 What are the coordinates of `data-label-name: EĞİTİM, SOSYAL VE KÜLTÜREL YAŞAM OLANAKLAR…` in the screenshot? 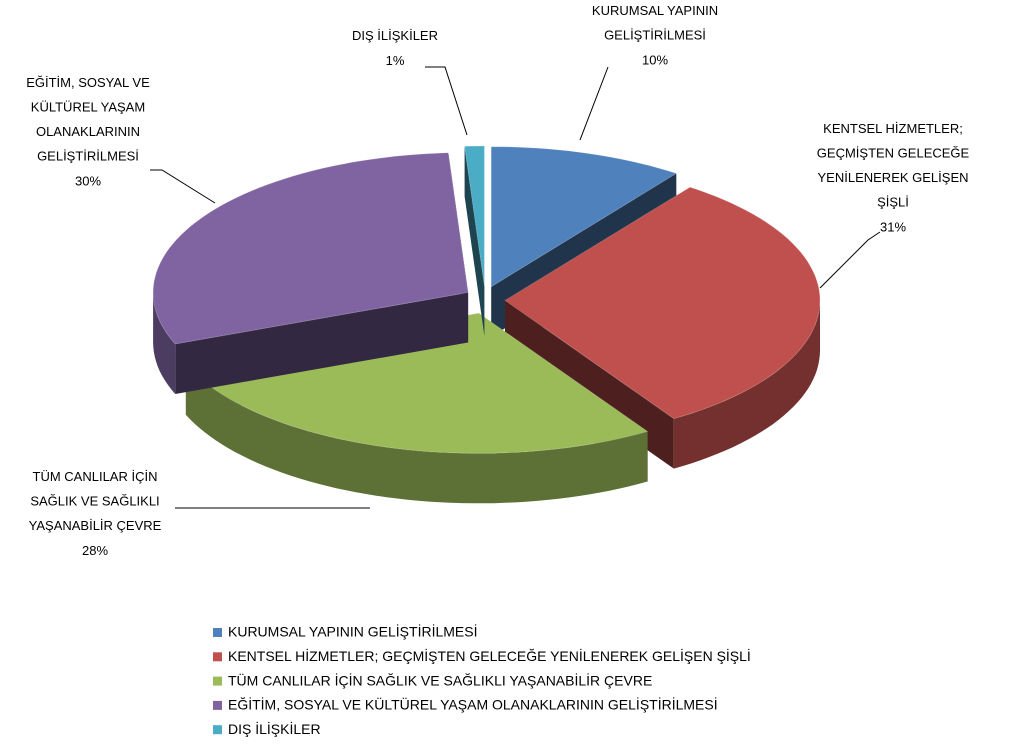 It's located at (88, 119).